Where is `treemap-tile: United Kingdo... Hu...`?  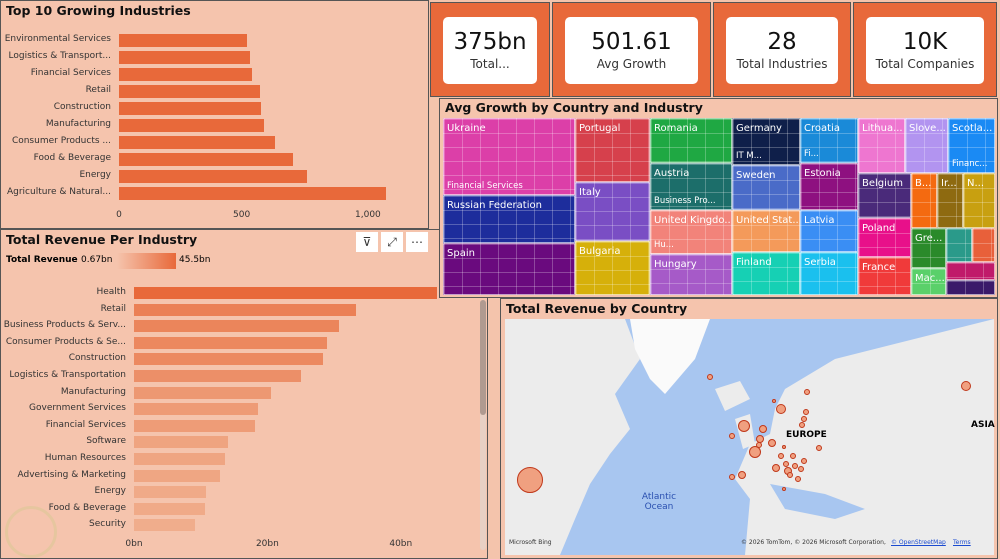 treemap-tile: United Kingdo... Hu... is located at coordinates (691, 232).